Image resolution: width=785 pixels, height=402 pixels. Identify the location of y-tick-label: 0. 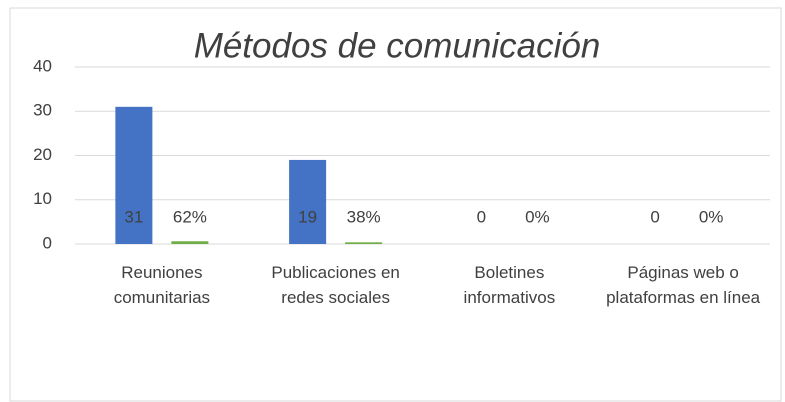
(47, 242).